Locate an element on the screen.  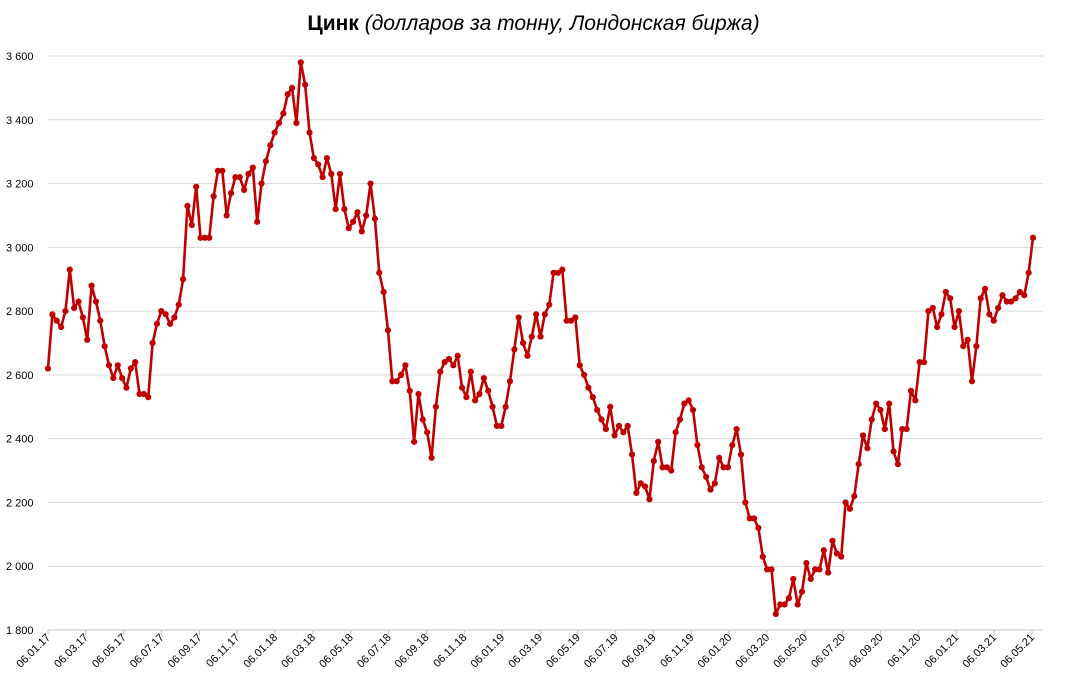
x-tick-label: 06.05.21 is located at coordinates (1017, 651).